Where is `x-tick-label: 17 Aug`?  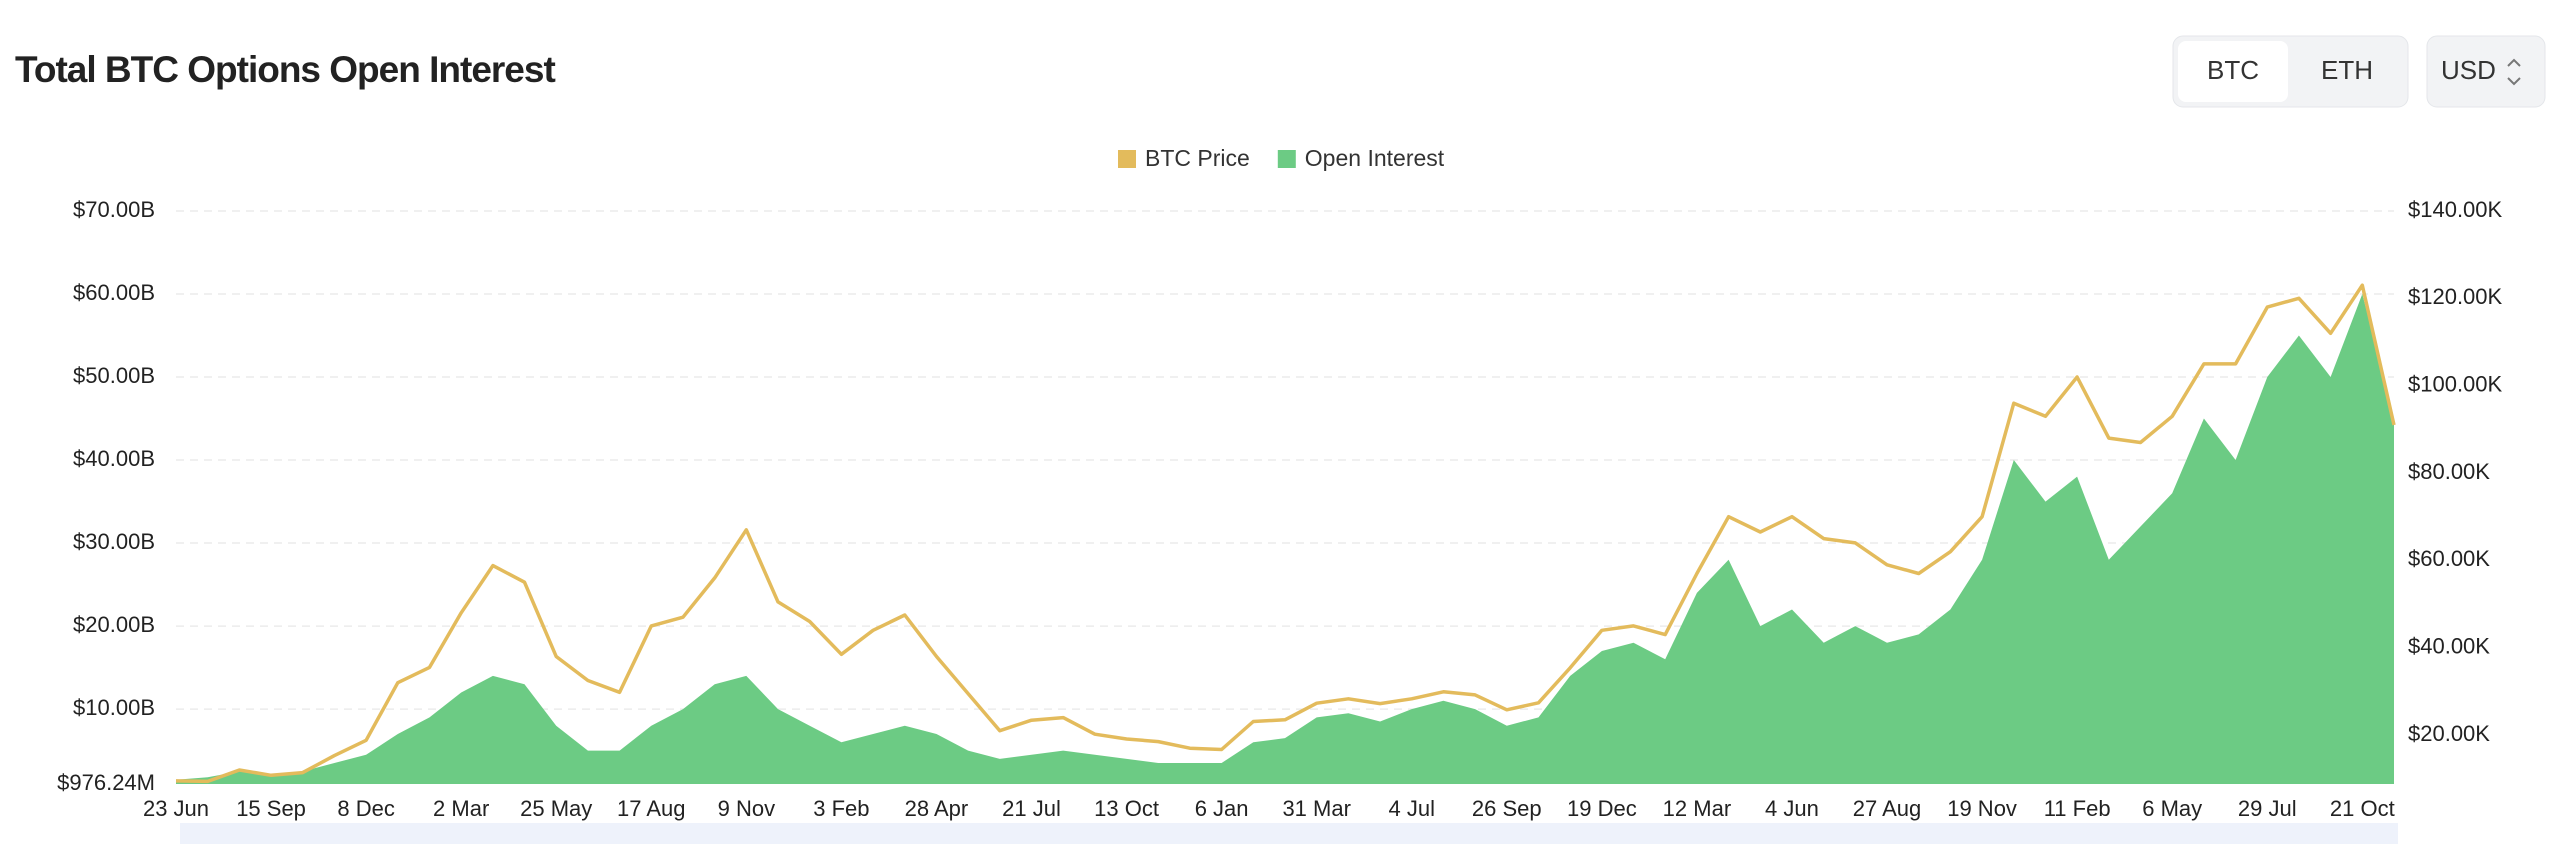
x-tick-label: 17 Aug is located at coordinates (651, 808).